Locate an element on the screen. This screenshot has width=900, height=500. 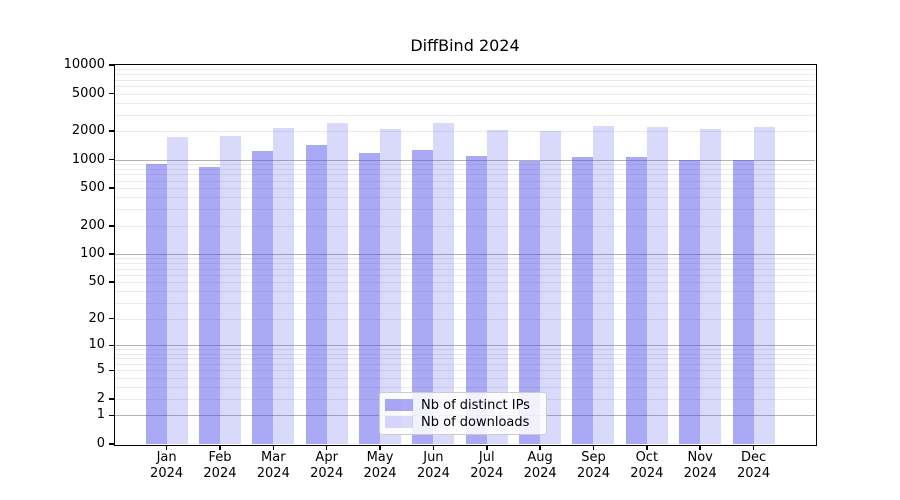
legend-label-downloads: Nb of downloads is located at coordinates (475, 422).